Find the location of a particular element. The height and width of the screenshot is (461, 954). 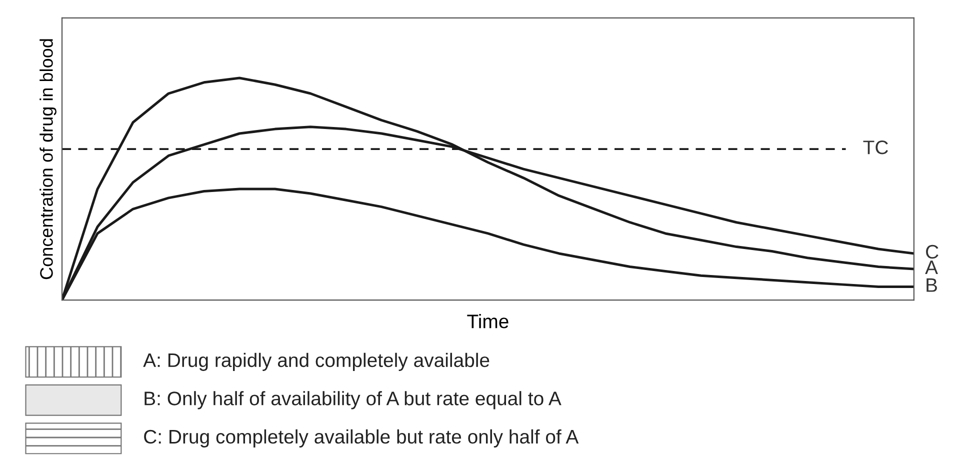

series-label: B is located at coordinates (931, 285).